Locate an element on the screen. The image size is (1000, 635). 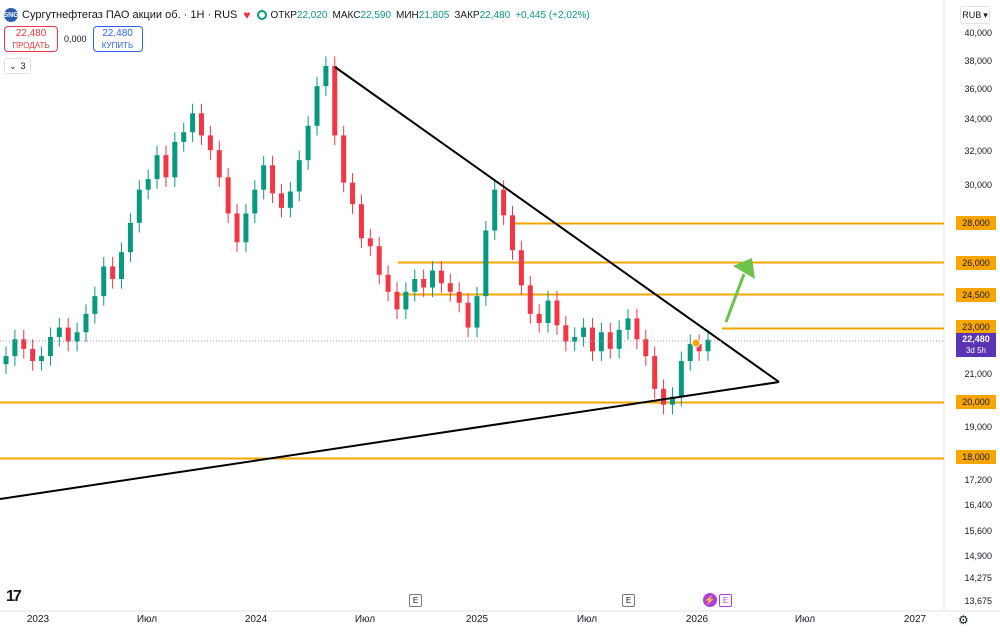
level-label-28000: 28,000 is located at coordinates (976, 223).